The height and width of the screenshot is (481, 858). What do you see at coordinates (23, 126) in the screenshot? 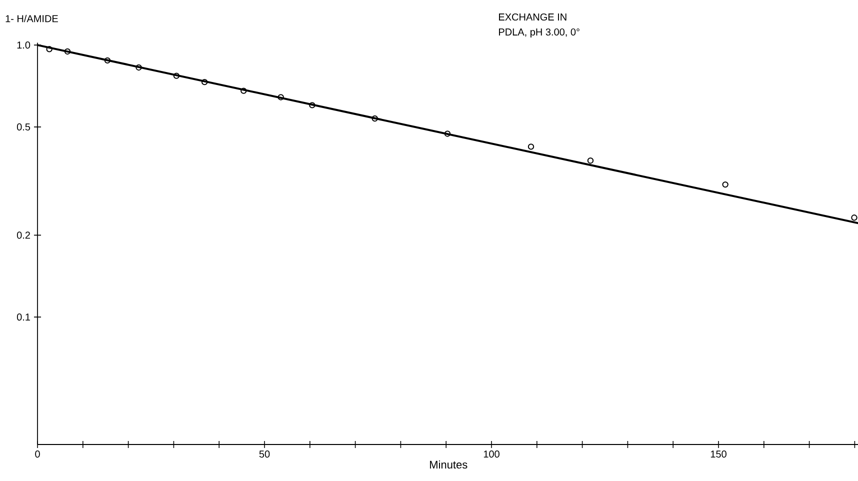
I see `y-tick-label: 0.5` at bounding box center [23, 126].